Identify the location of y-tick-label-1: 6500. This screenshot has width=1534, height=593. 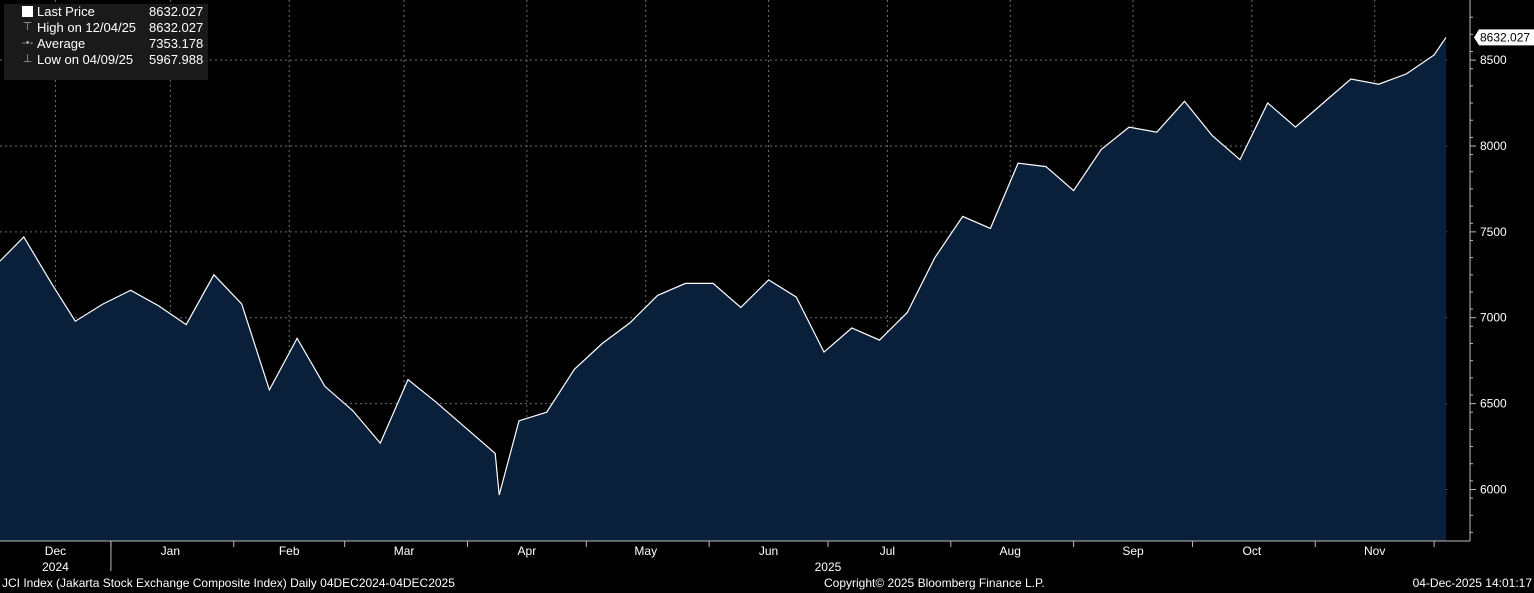
(1493, 404).